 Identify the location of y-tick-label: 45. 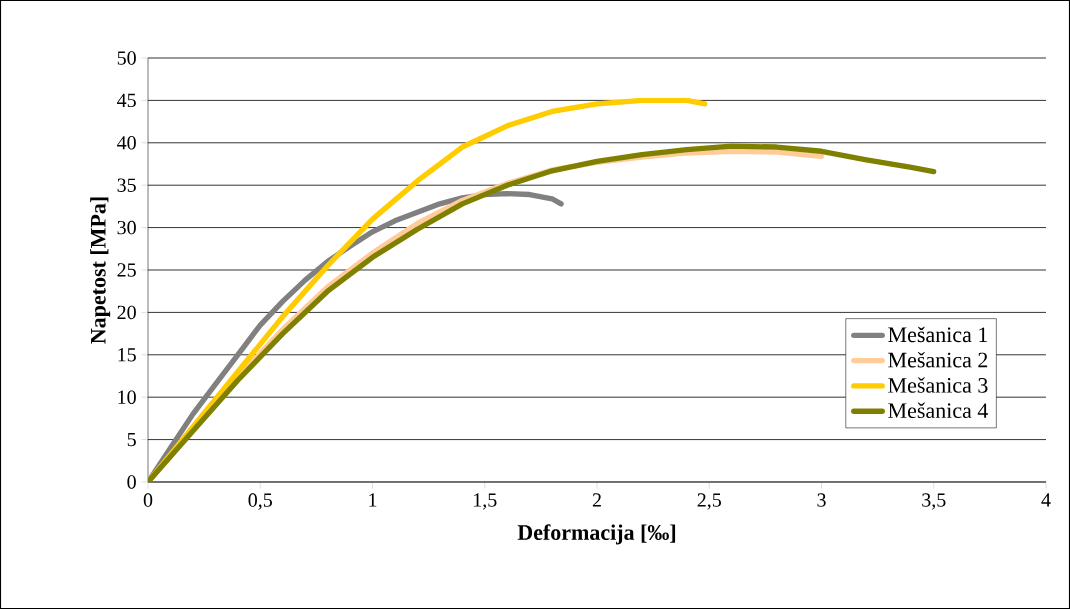
(126, 100).